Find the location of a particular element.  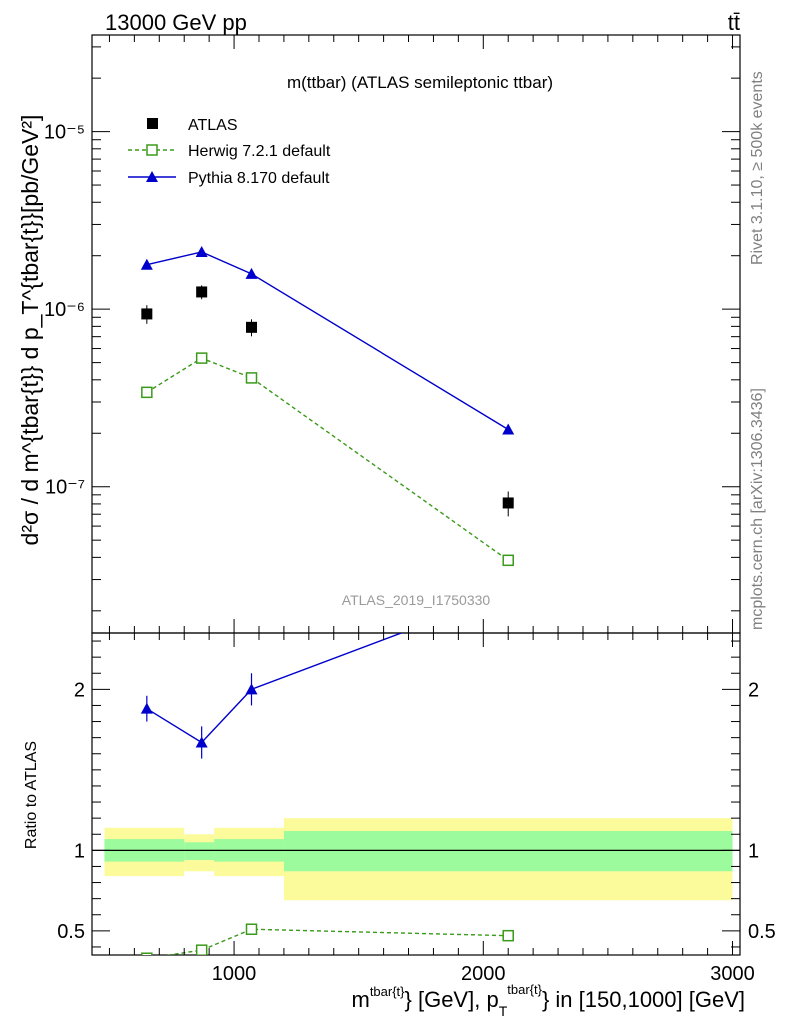

header-process: tt̄ is located at coordinates (734, 22).